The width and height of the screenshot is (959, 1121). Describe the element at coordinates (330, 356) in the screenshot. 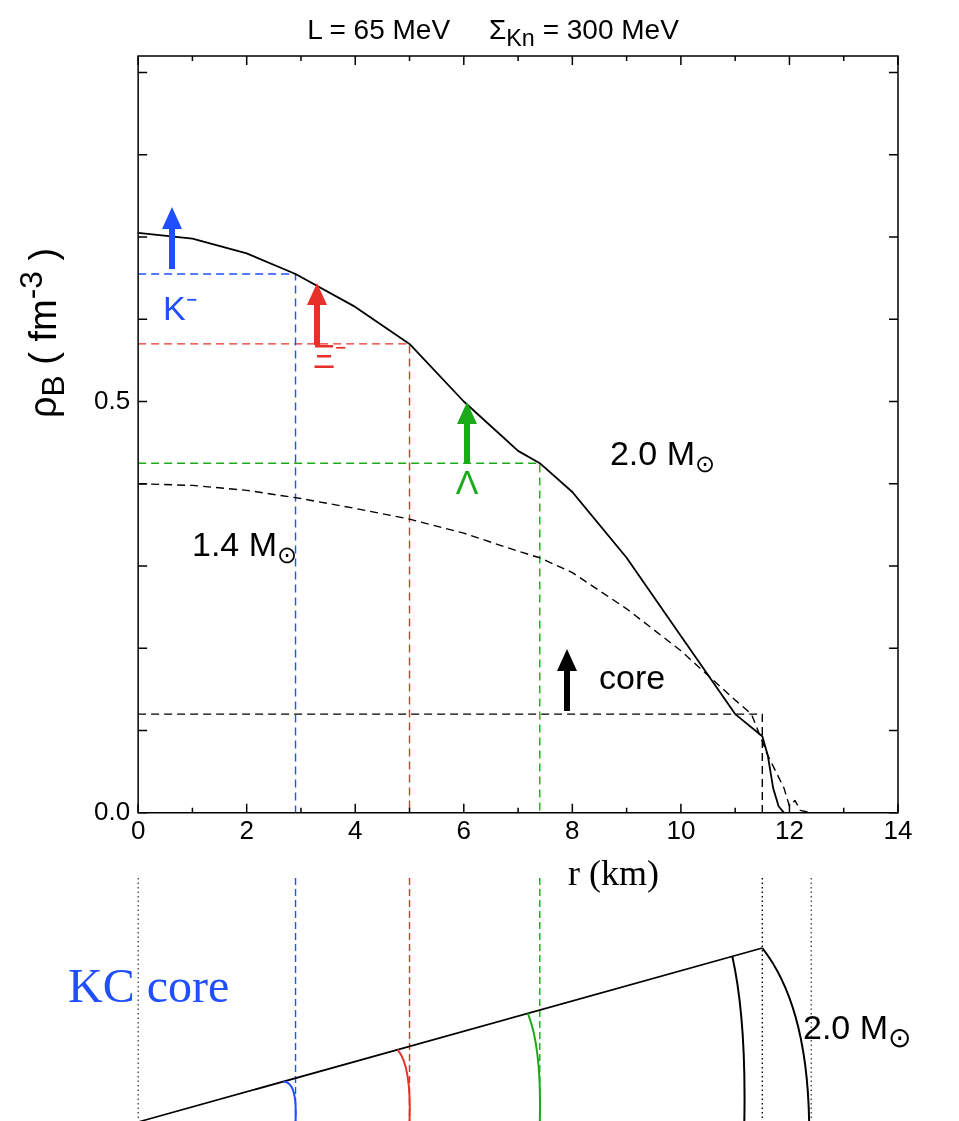

I see `annotation: Ξ⁻` at that location.